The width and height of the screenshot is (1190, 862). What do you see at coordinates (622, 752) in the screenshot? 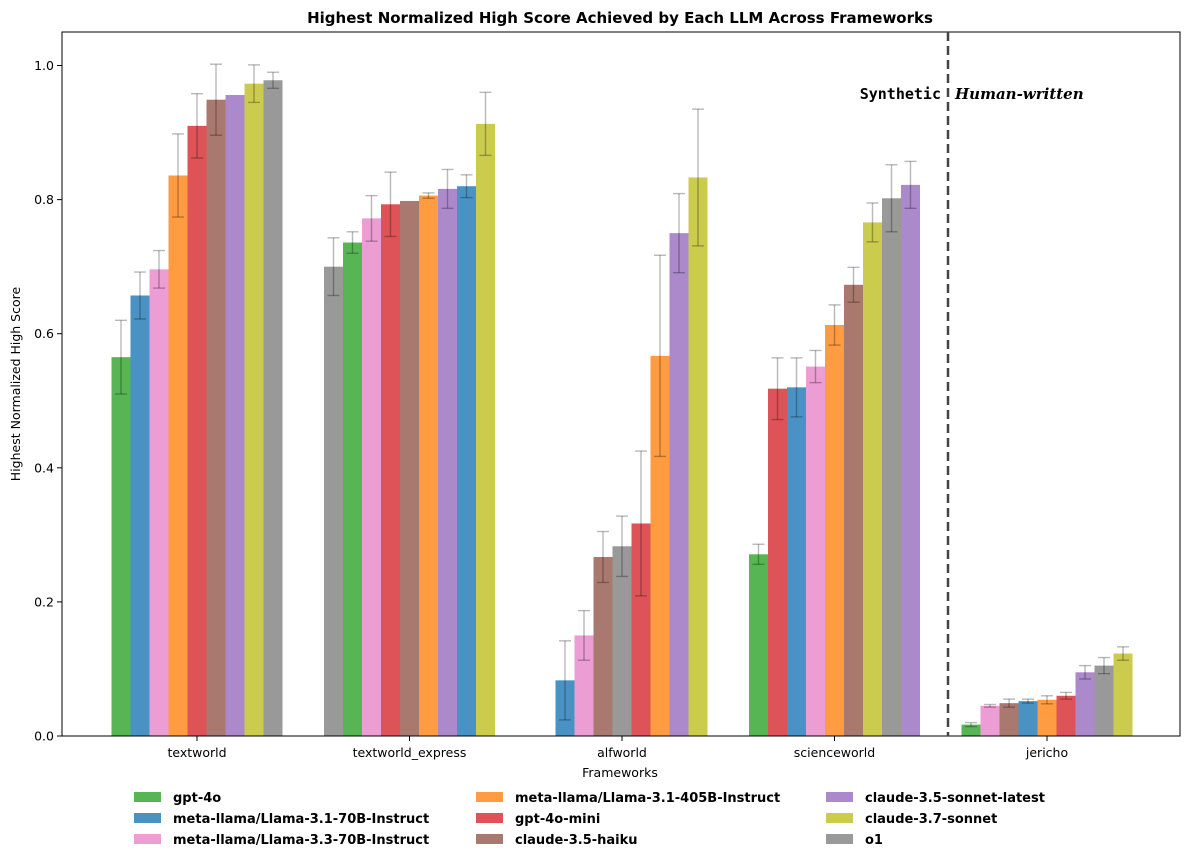
I see `x-tick-label: alfworld` at bounding box center [622, 752].